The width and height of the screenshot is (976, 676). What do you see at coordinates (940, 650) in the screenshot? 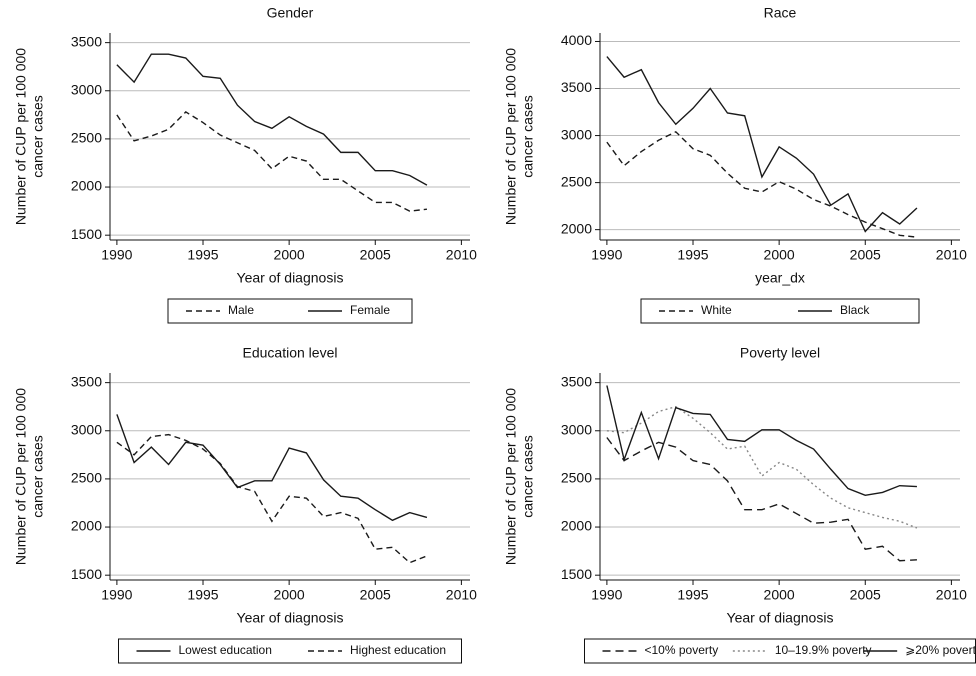
I see `legend-label: ⩾20% poverty` at bounding box center [940, 650].